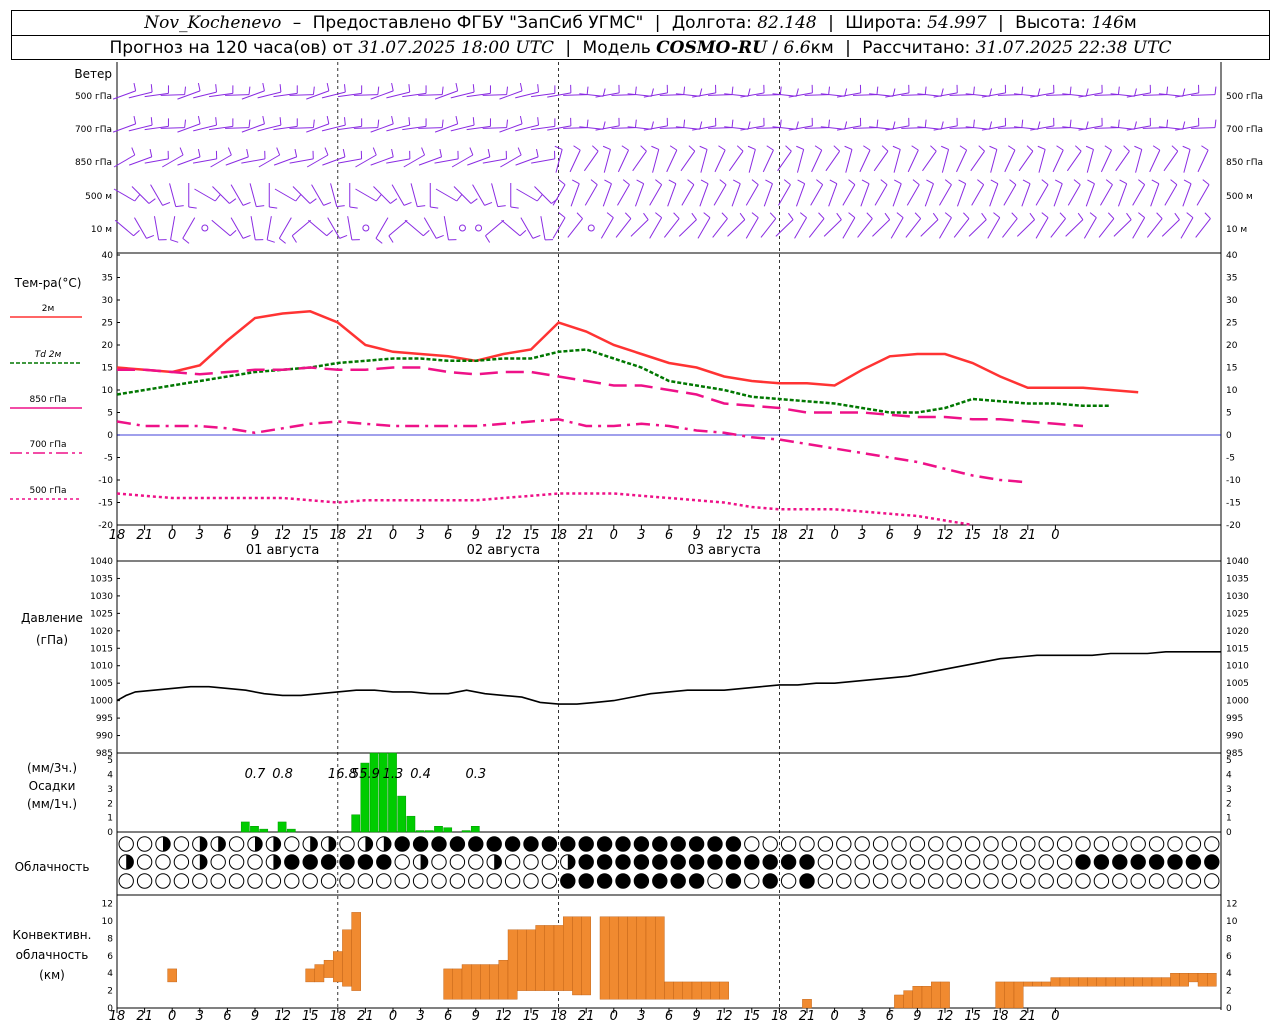 The width and height of the screenshot is (1280, 1024). Describe the element at coordinates (101, 579) in the screenshot. I see `pressure-tick-left: 1035` at that location.